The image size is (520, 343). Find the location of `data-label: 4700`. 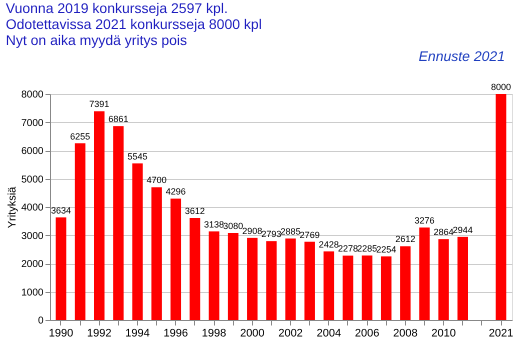

data-label: 4700 is located at coordinates (156, 180).